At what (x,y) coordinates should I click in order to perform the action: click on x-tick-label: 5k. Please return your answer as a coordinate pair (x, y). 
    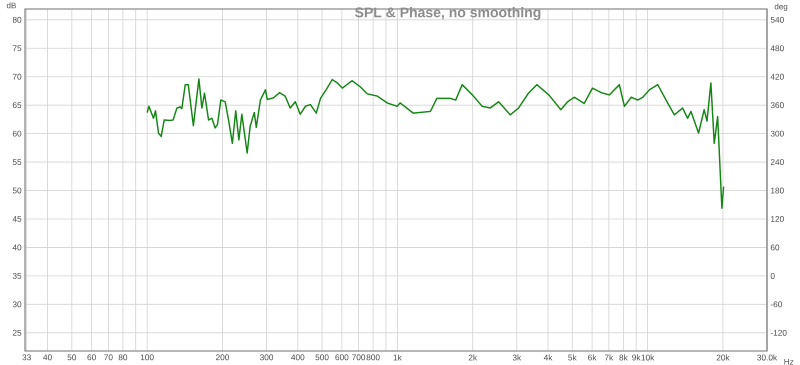
    Looking at the image, I should click on (572, 357).